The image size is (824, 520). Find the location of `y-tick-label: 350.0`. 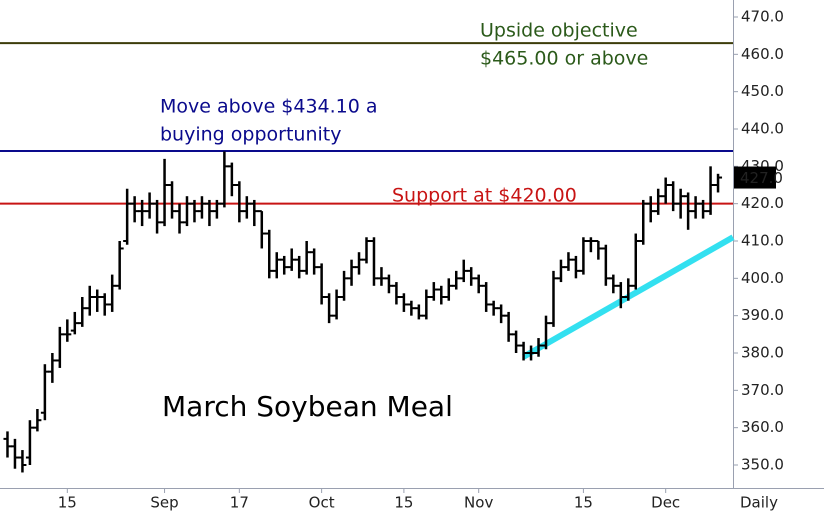

y-tick-label: 350.0 is located at coordinates (762, 465).